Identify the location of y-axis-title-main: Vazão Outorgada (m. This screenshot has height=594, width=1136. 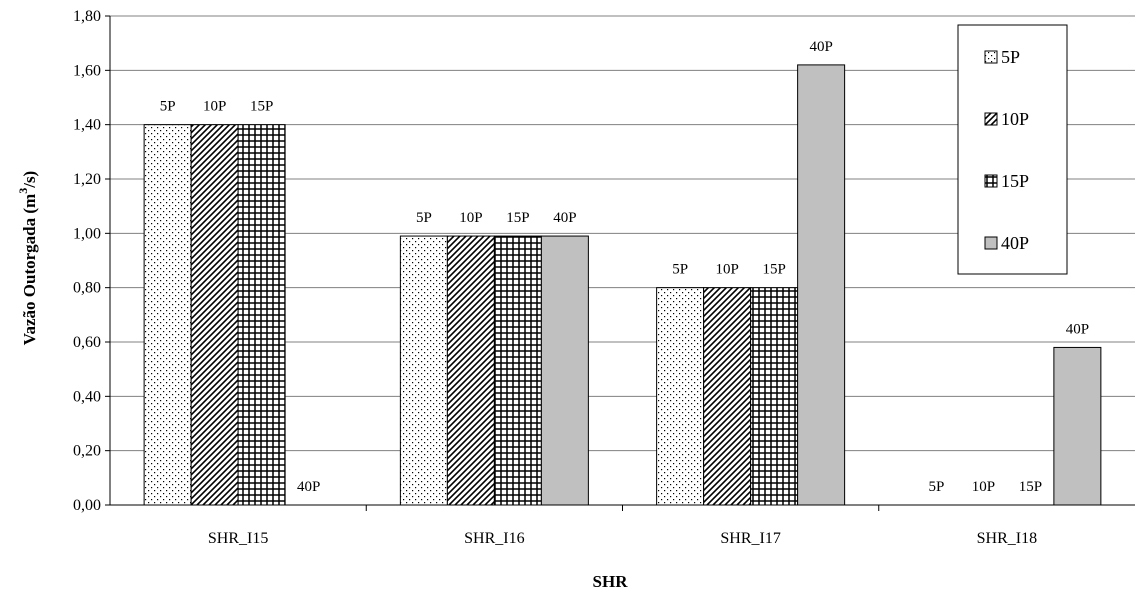
(29, 269).